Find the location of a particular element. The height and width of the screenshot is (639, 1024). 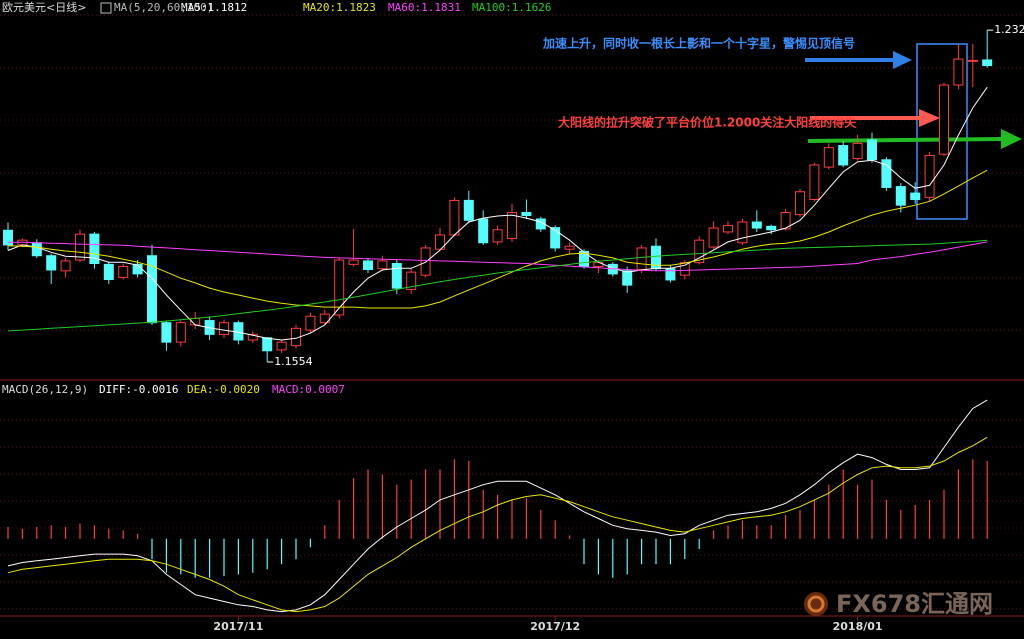

highlight-box is located at coordinates (942, 131).